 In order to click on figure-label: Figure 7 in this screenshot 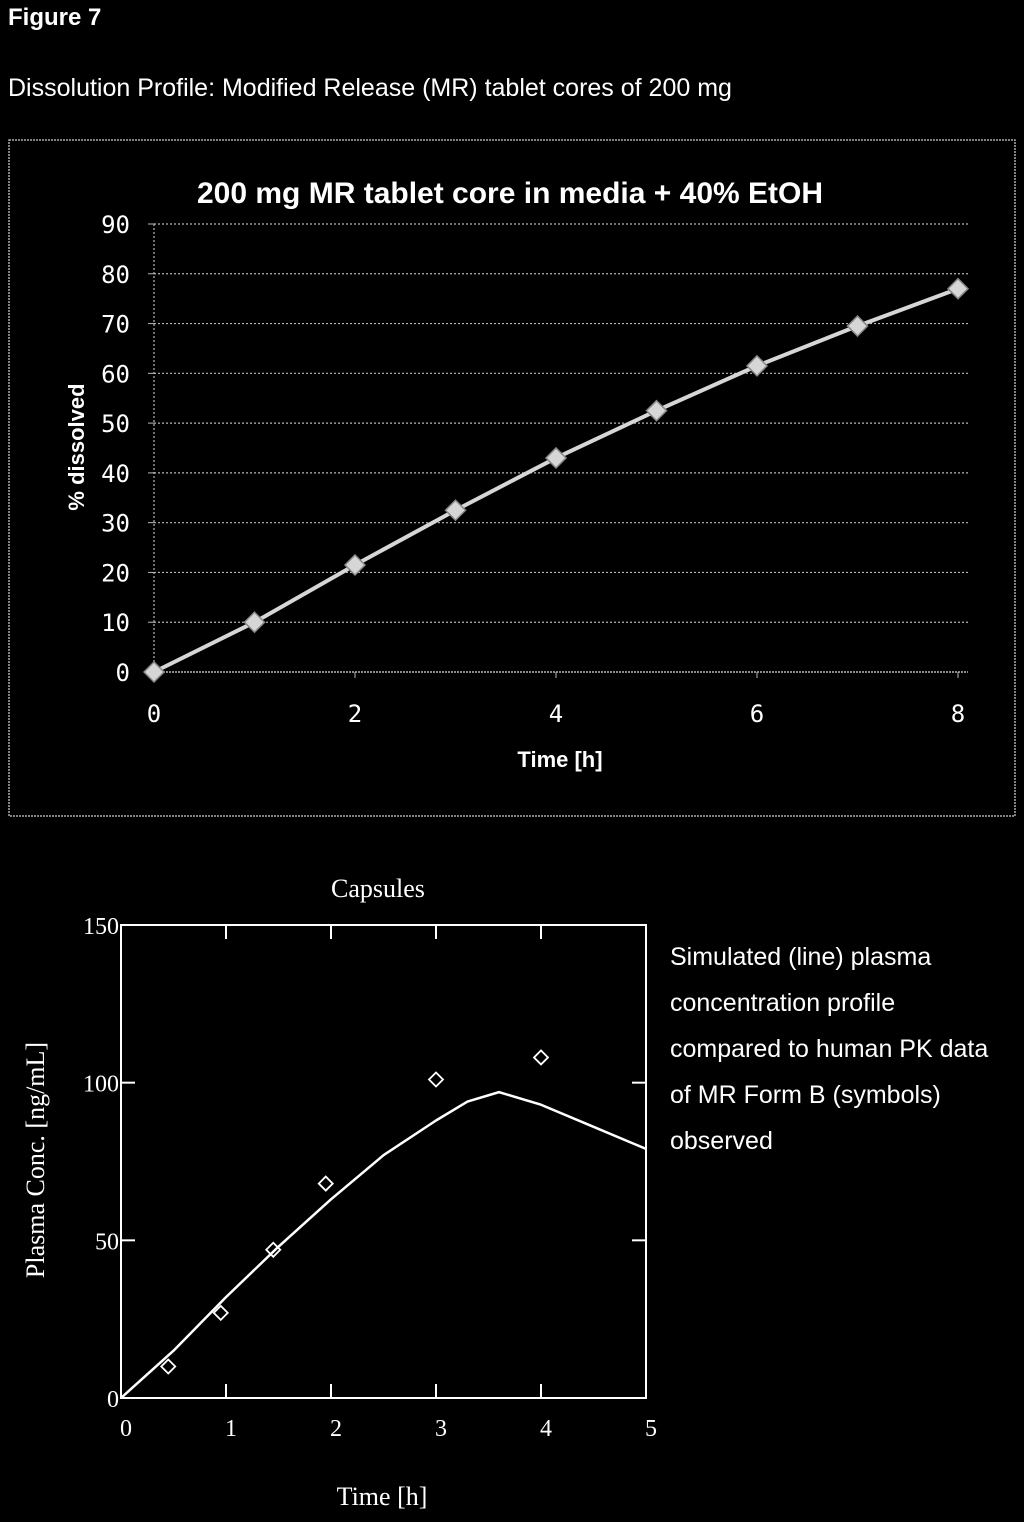, I will do `click(55, 17)`.